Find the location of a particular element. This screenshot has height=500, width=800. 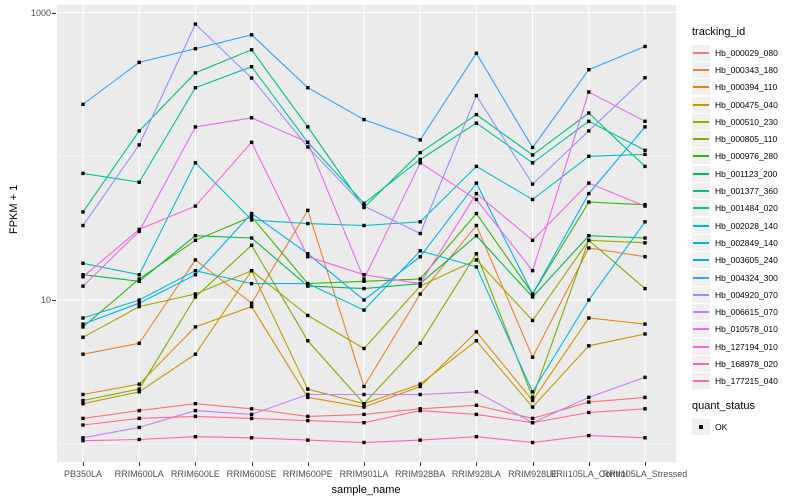

legend-label: Hb_000029_080 is located at coordinates (746, 52).